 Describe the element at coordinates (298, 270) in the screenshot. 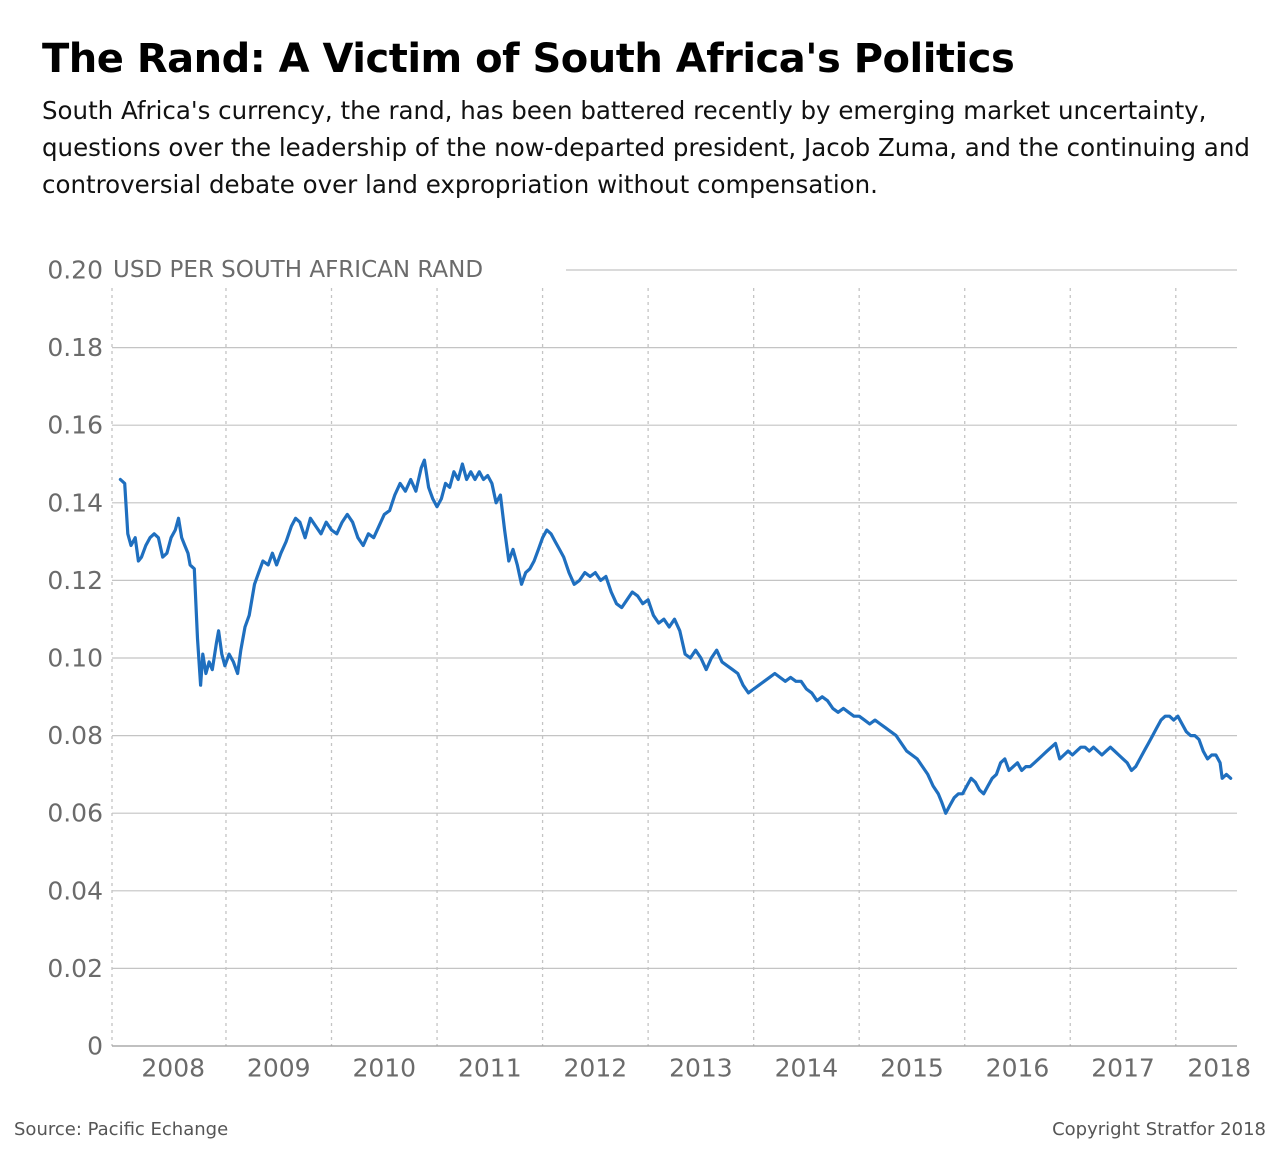

I see `y-axis-label: USD PER SOUTH AFRICAN RAND` at that location.